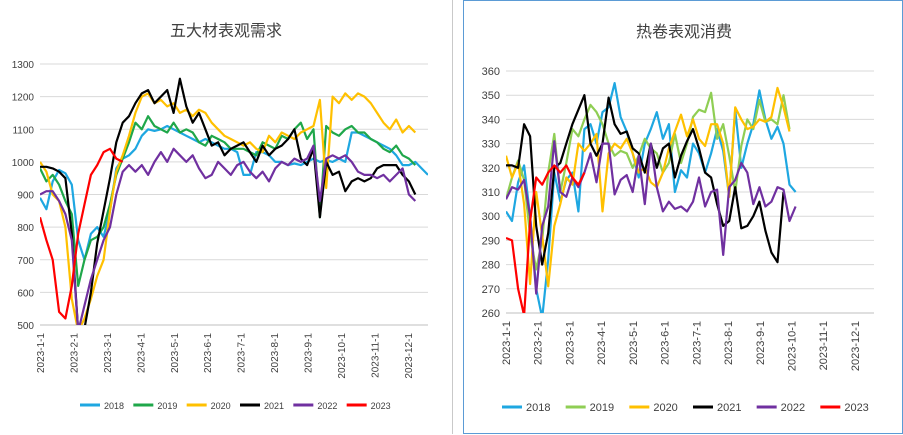 The image size is (903, 435). What do you see at coordinates (25, 196) in the screenshot?
I see `y-tick-label: 900` at bounding box center [25, 196].